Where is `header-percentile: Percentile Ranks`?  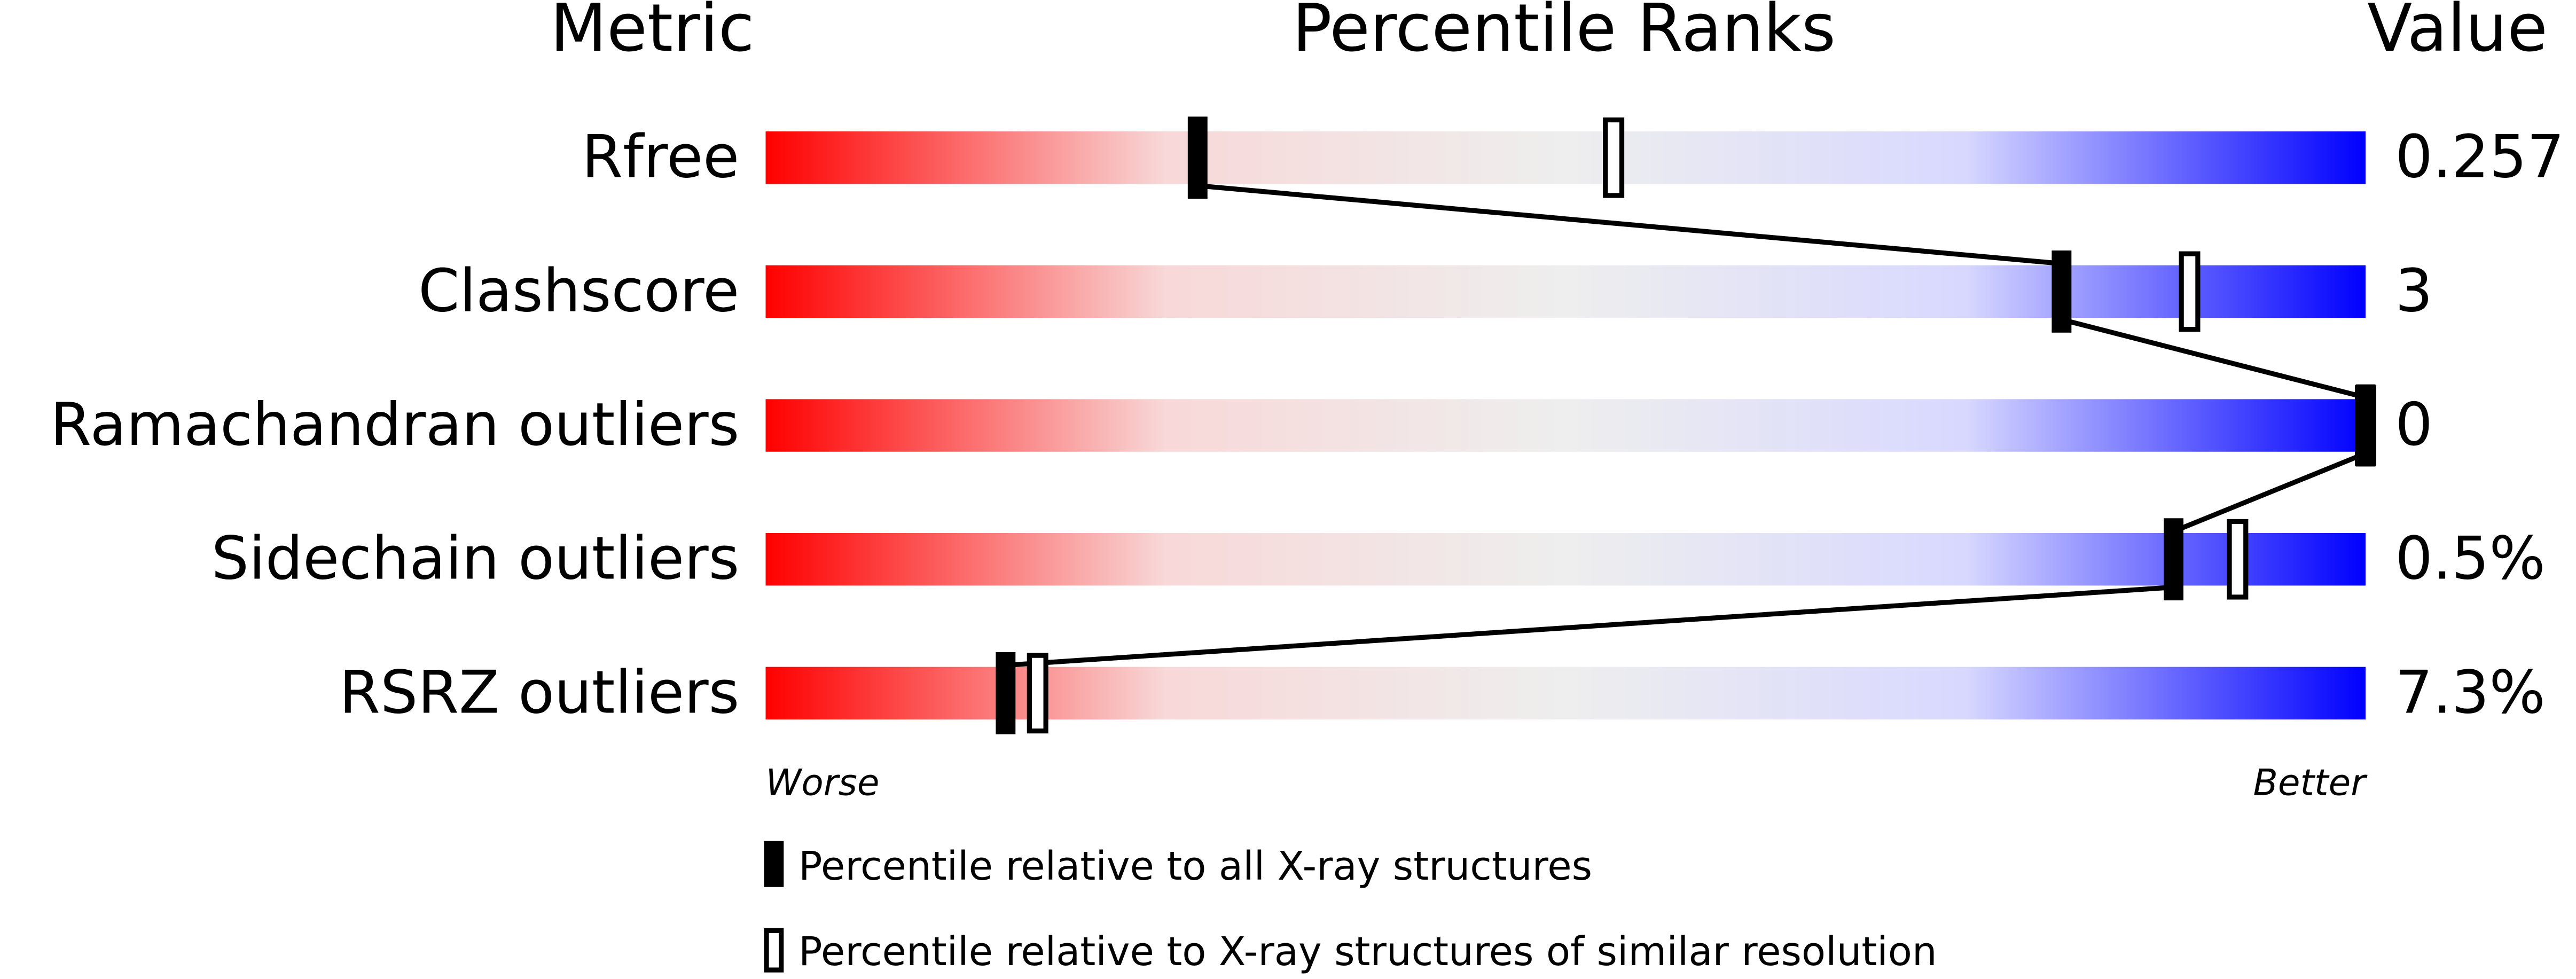
header-percentile: Percentile Ranks is located at coordinates (1563, 33).